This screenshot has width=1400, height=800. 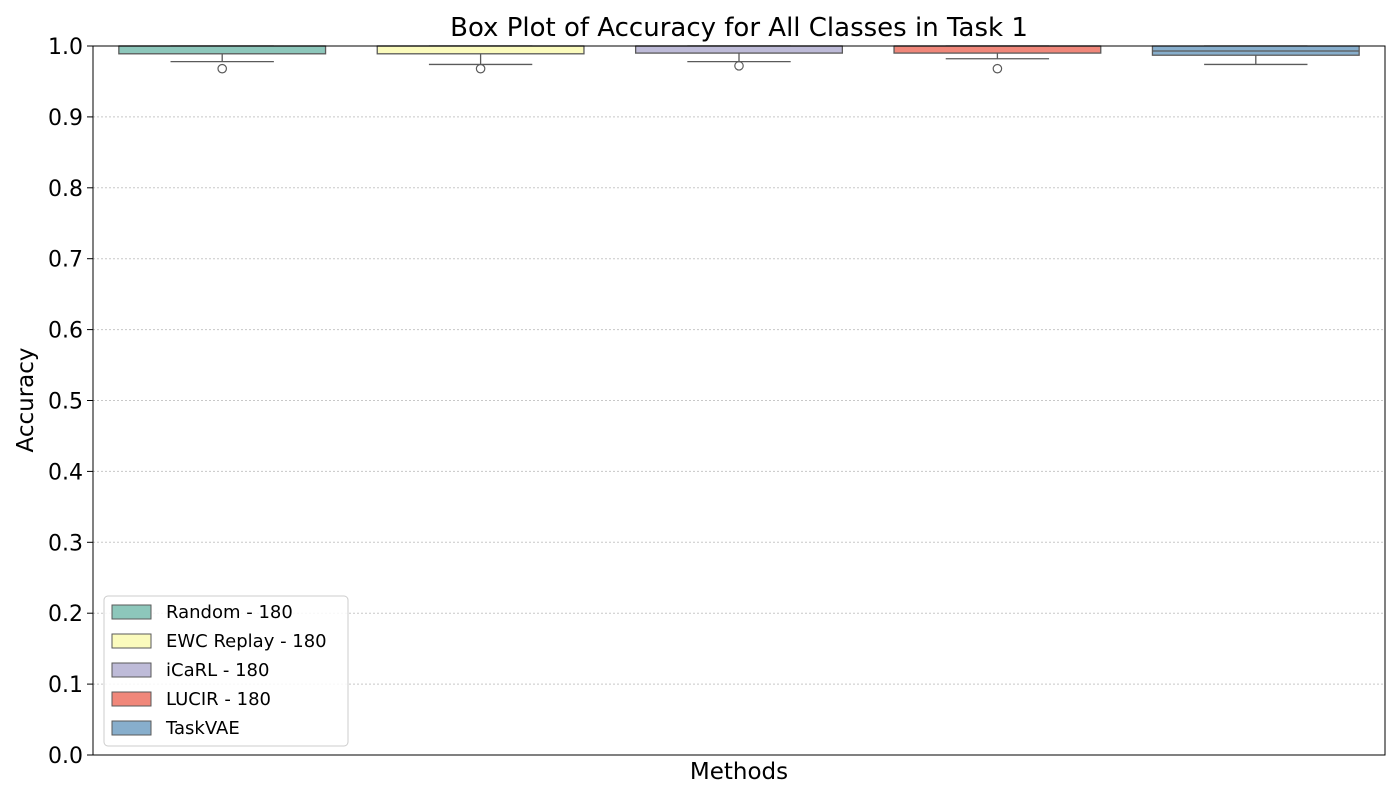 What do you see at coordinates (65, 685) in the screenshot?
I see `y-tick-label: 0.1` at bounding box center [65, 685].